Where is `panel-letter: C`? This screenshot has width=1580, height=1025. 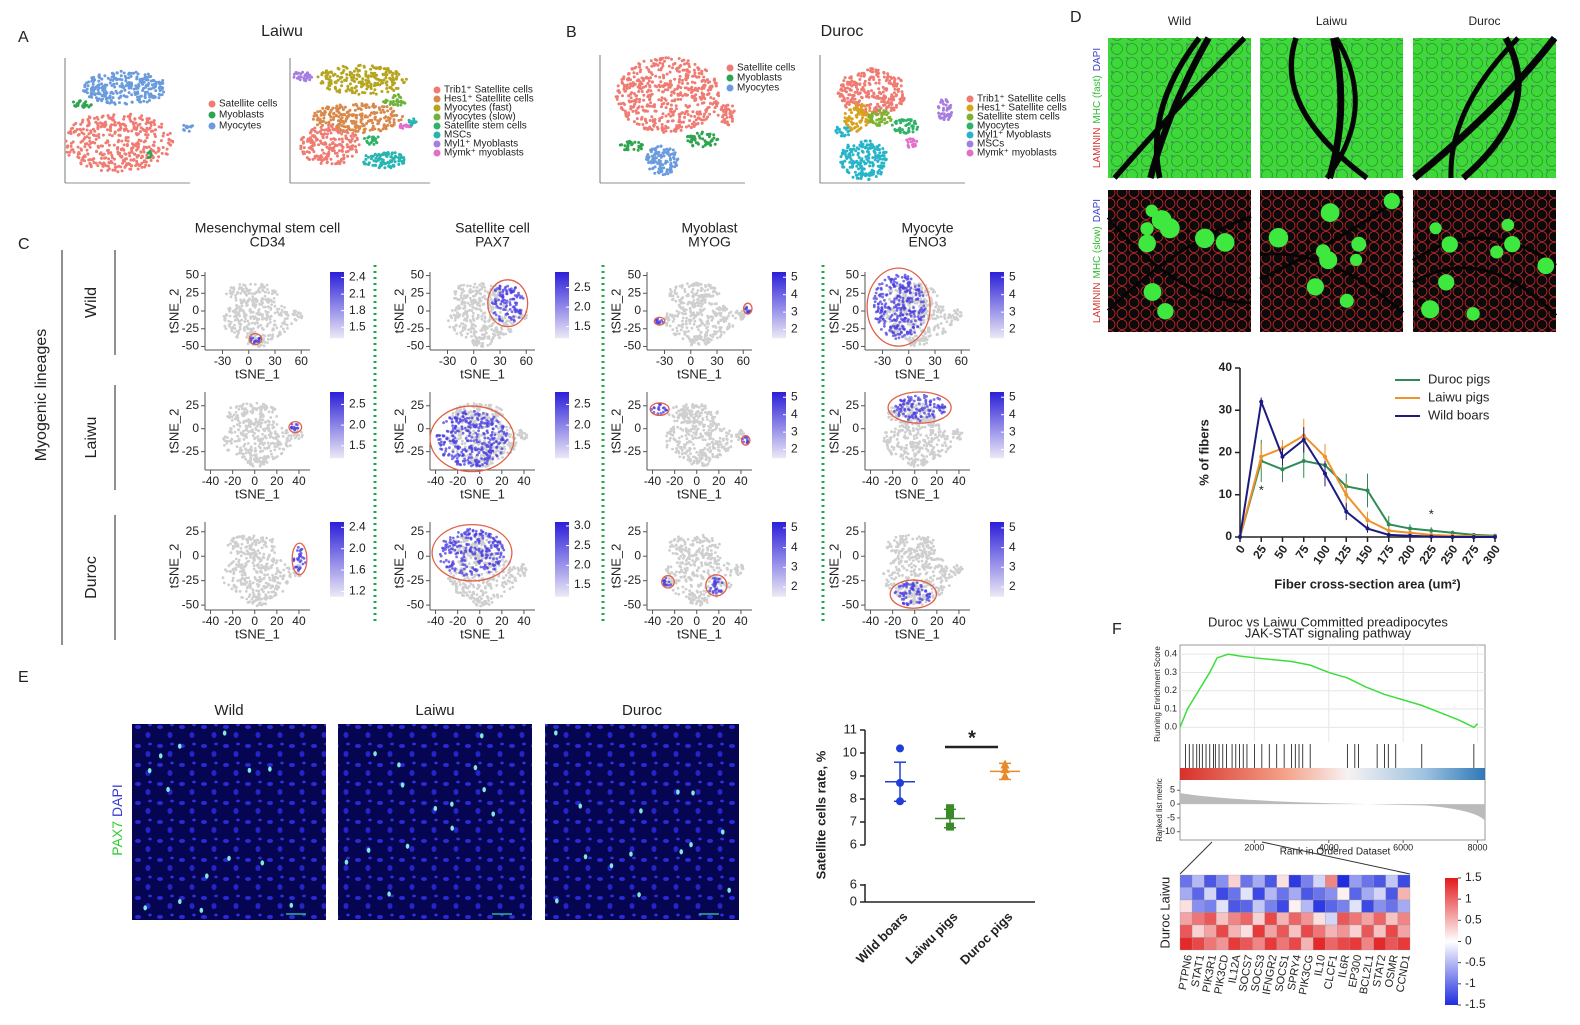
panel-letter: C is located at coordinates (24, 244).